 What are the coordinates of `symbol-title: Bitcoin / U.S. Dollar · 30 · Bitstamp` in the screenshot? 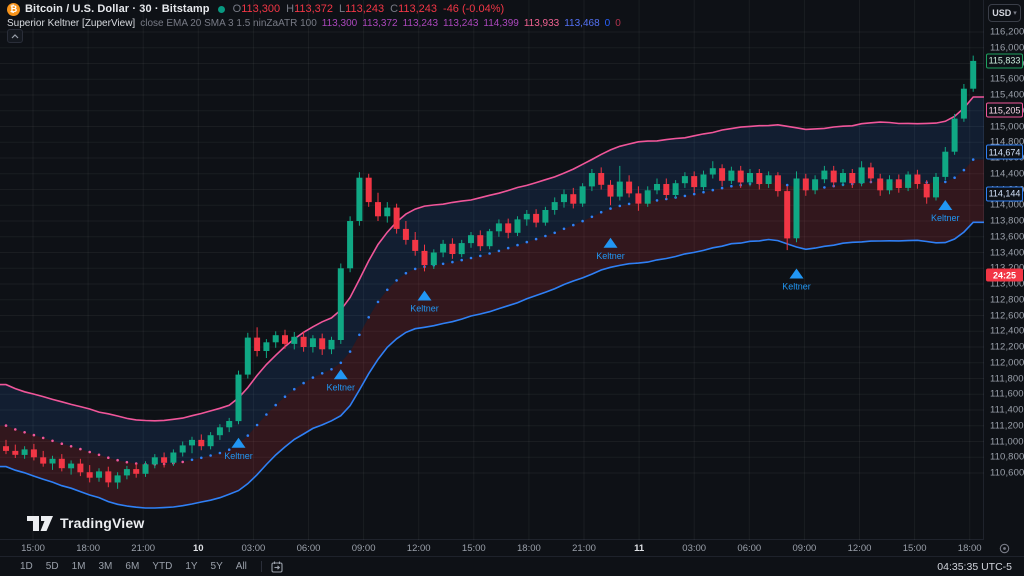 It's located at (117, 9).